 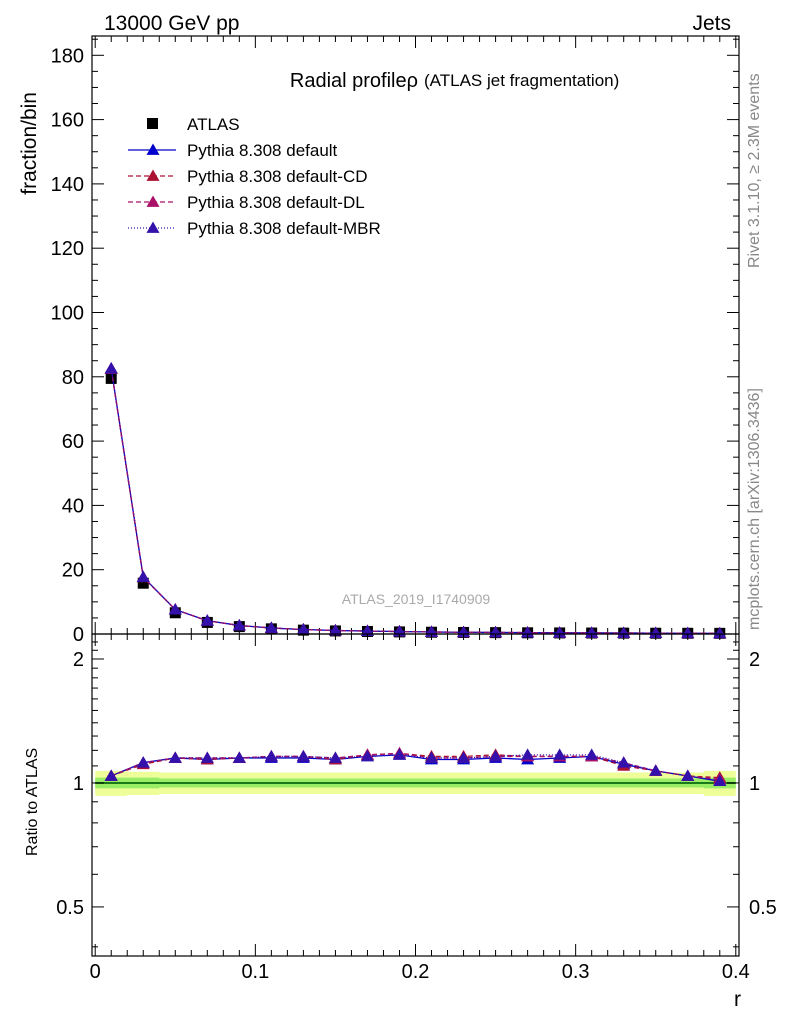 I want to click on x-tick-label: 0.1, so click(x=255, y=972).